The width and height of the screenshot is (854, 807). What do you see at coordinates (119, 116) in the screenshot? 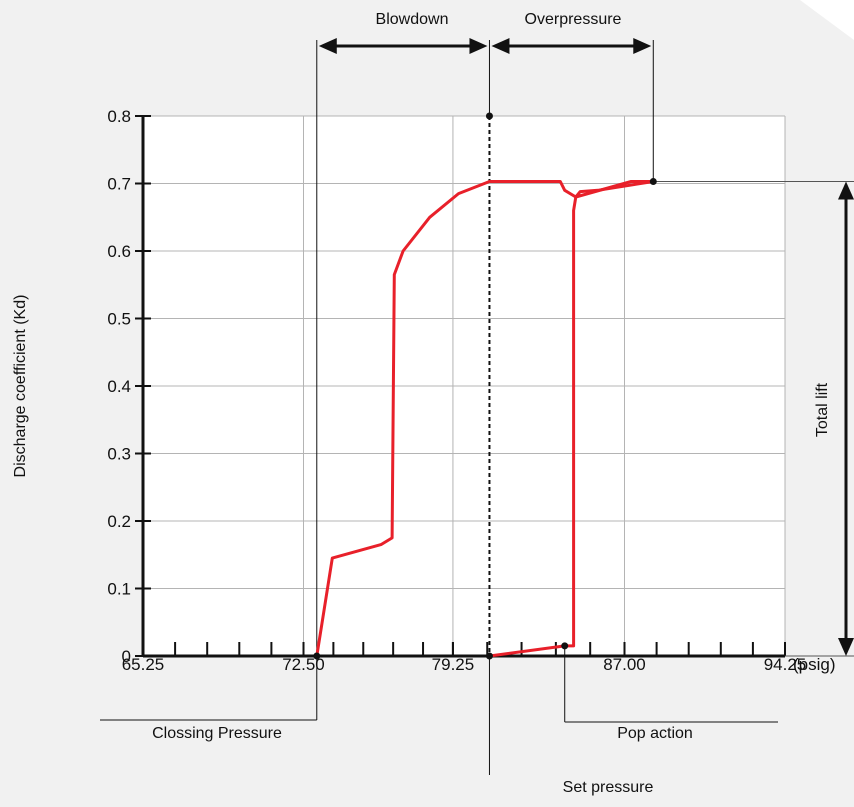
I see `y-tick-label: 0.8` at bounding box center [119, 116].